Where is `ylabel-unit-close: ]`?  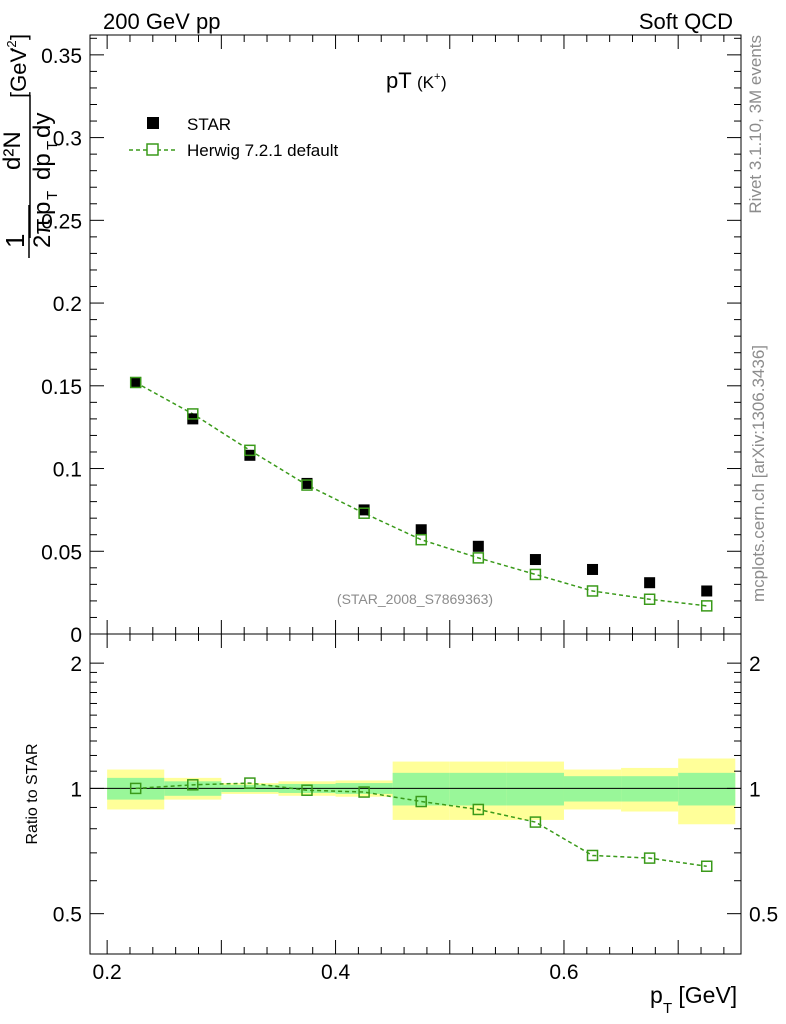
ylabel-unit-close: ] is located at coordinates (18, 37).